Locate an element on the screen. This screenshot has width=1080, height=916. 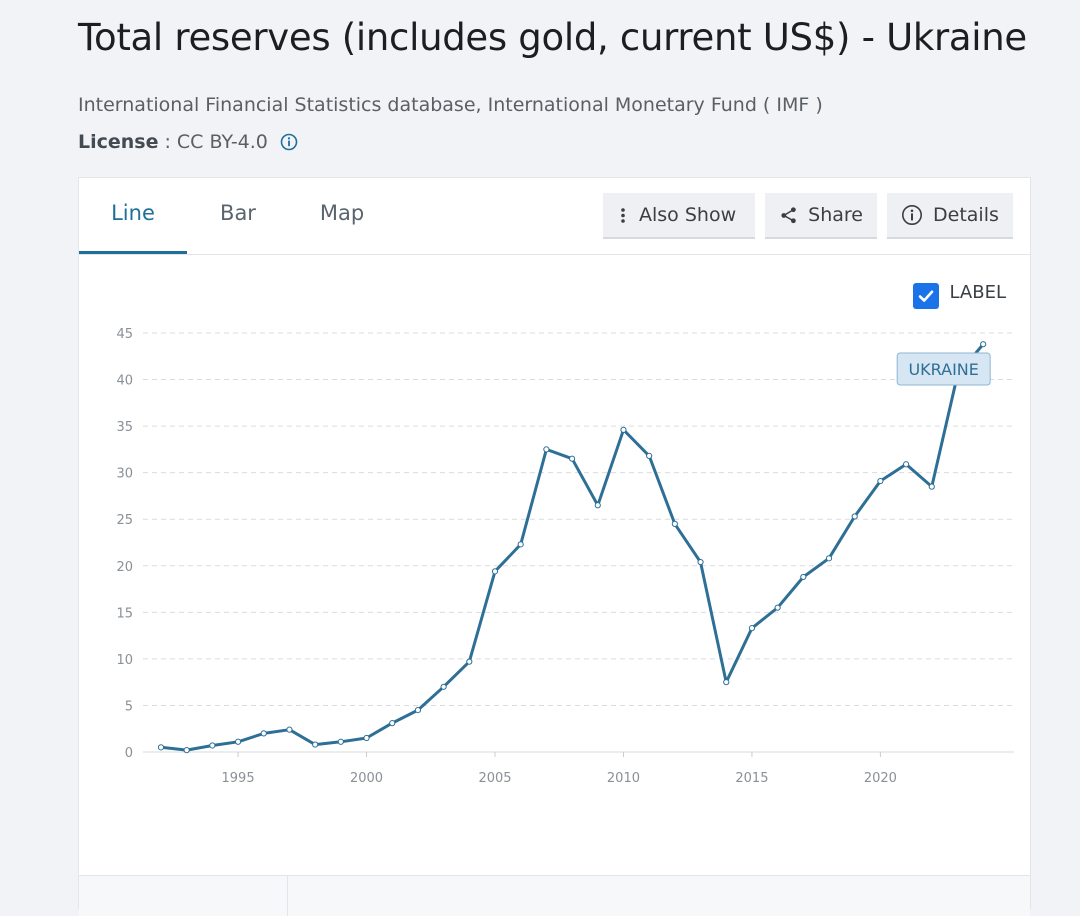
tab-bar: Bar is located at coordinates (238, 213).